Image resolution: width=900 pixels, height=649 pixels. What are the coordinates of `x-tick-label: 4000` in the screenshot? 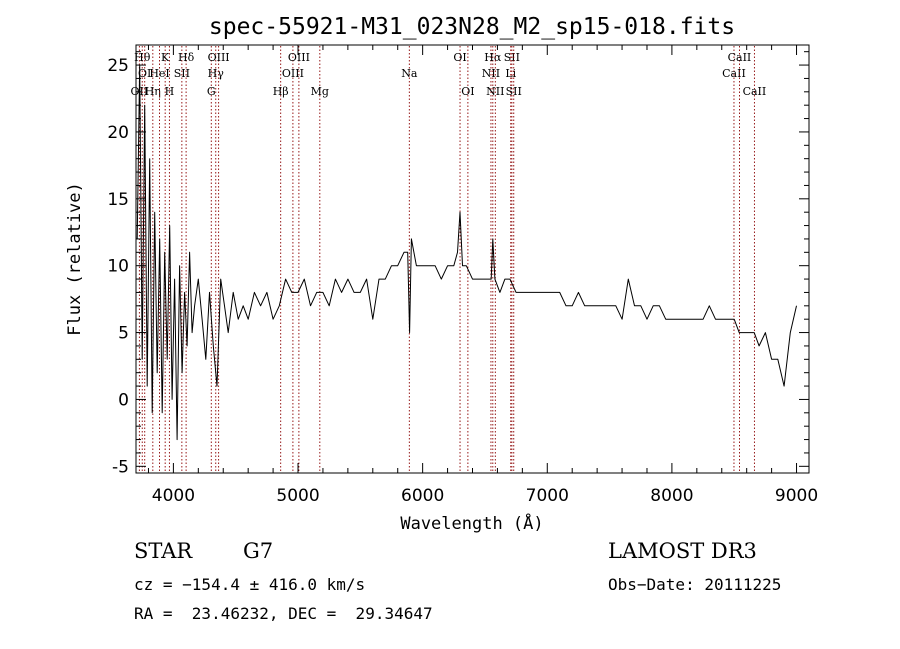 It's located at (173, 496).